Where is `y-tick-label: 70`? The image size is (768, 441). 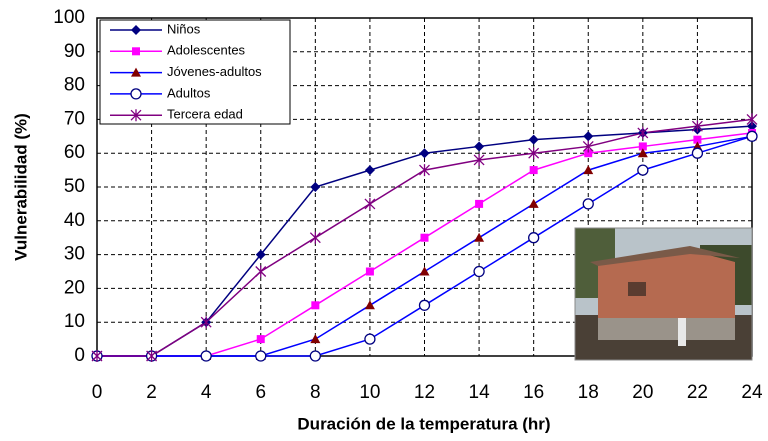
y-tick-label: 70 is located at coordinates (74, 118).